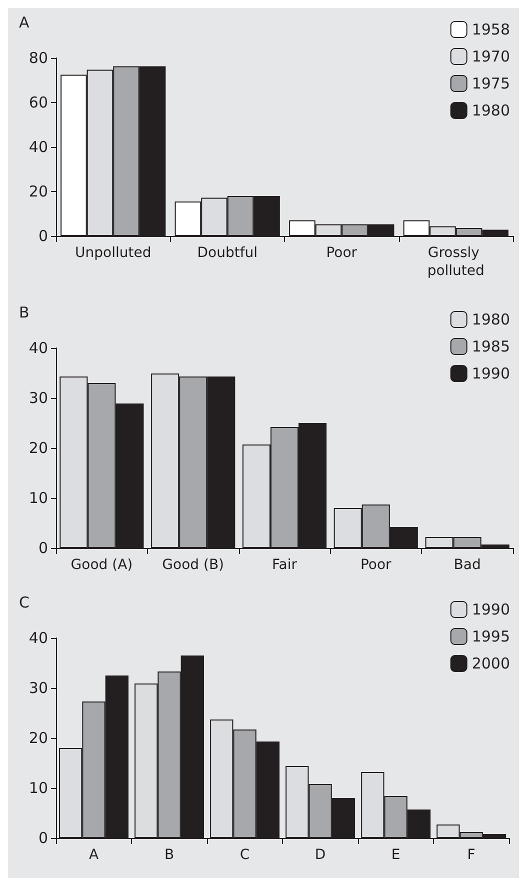 The height and width of the screenshot is (886, 527). I want to click on legend-label: 2000, so click(491, 663).